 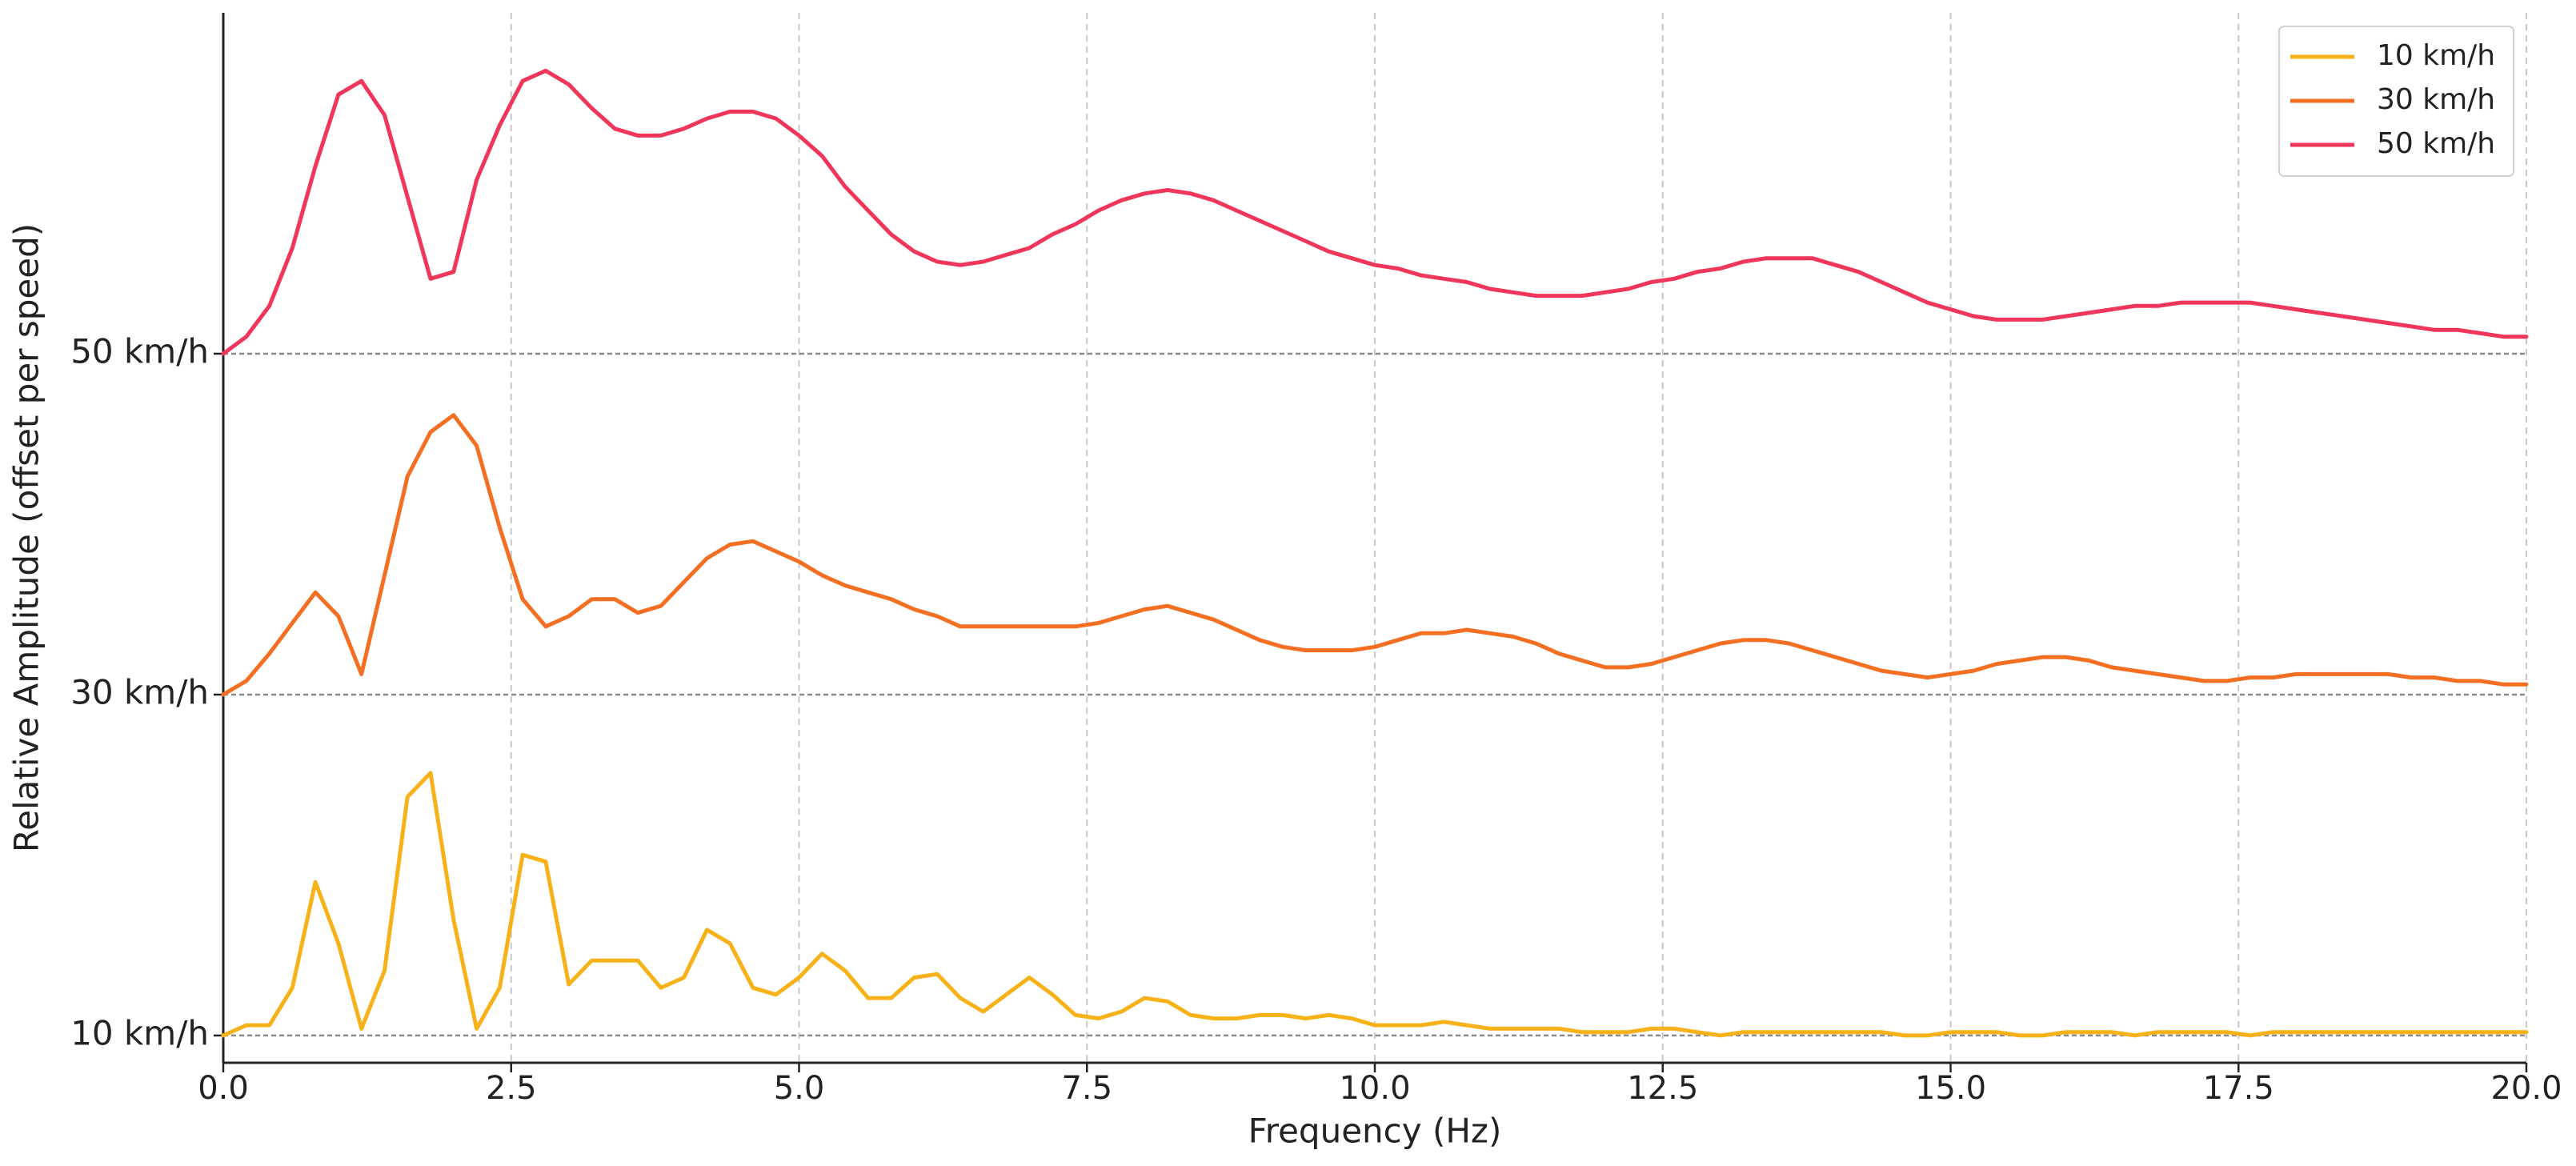 I want to click on y-tick-label: 10 km/h, so click(x=139, y=1032).